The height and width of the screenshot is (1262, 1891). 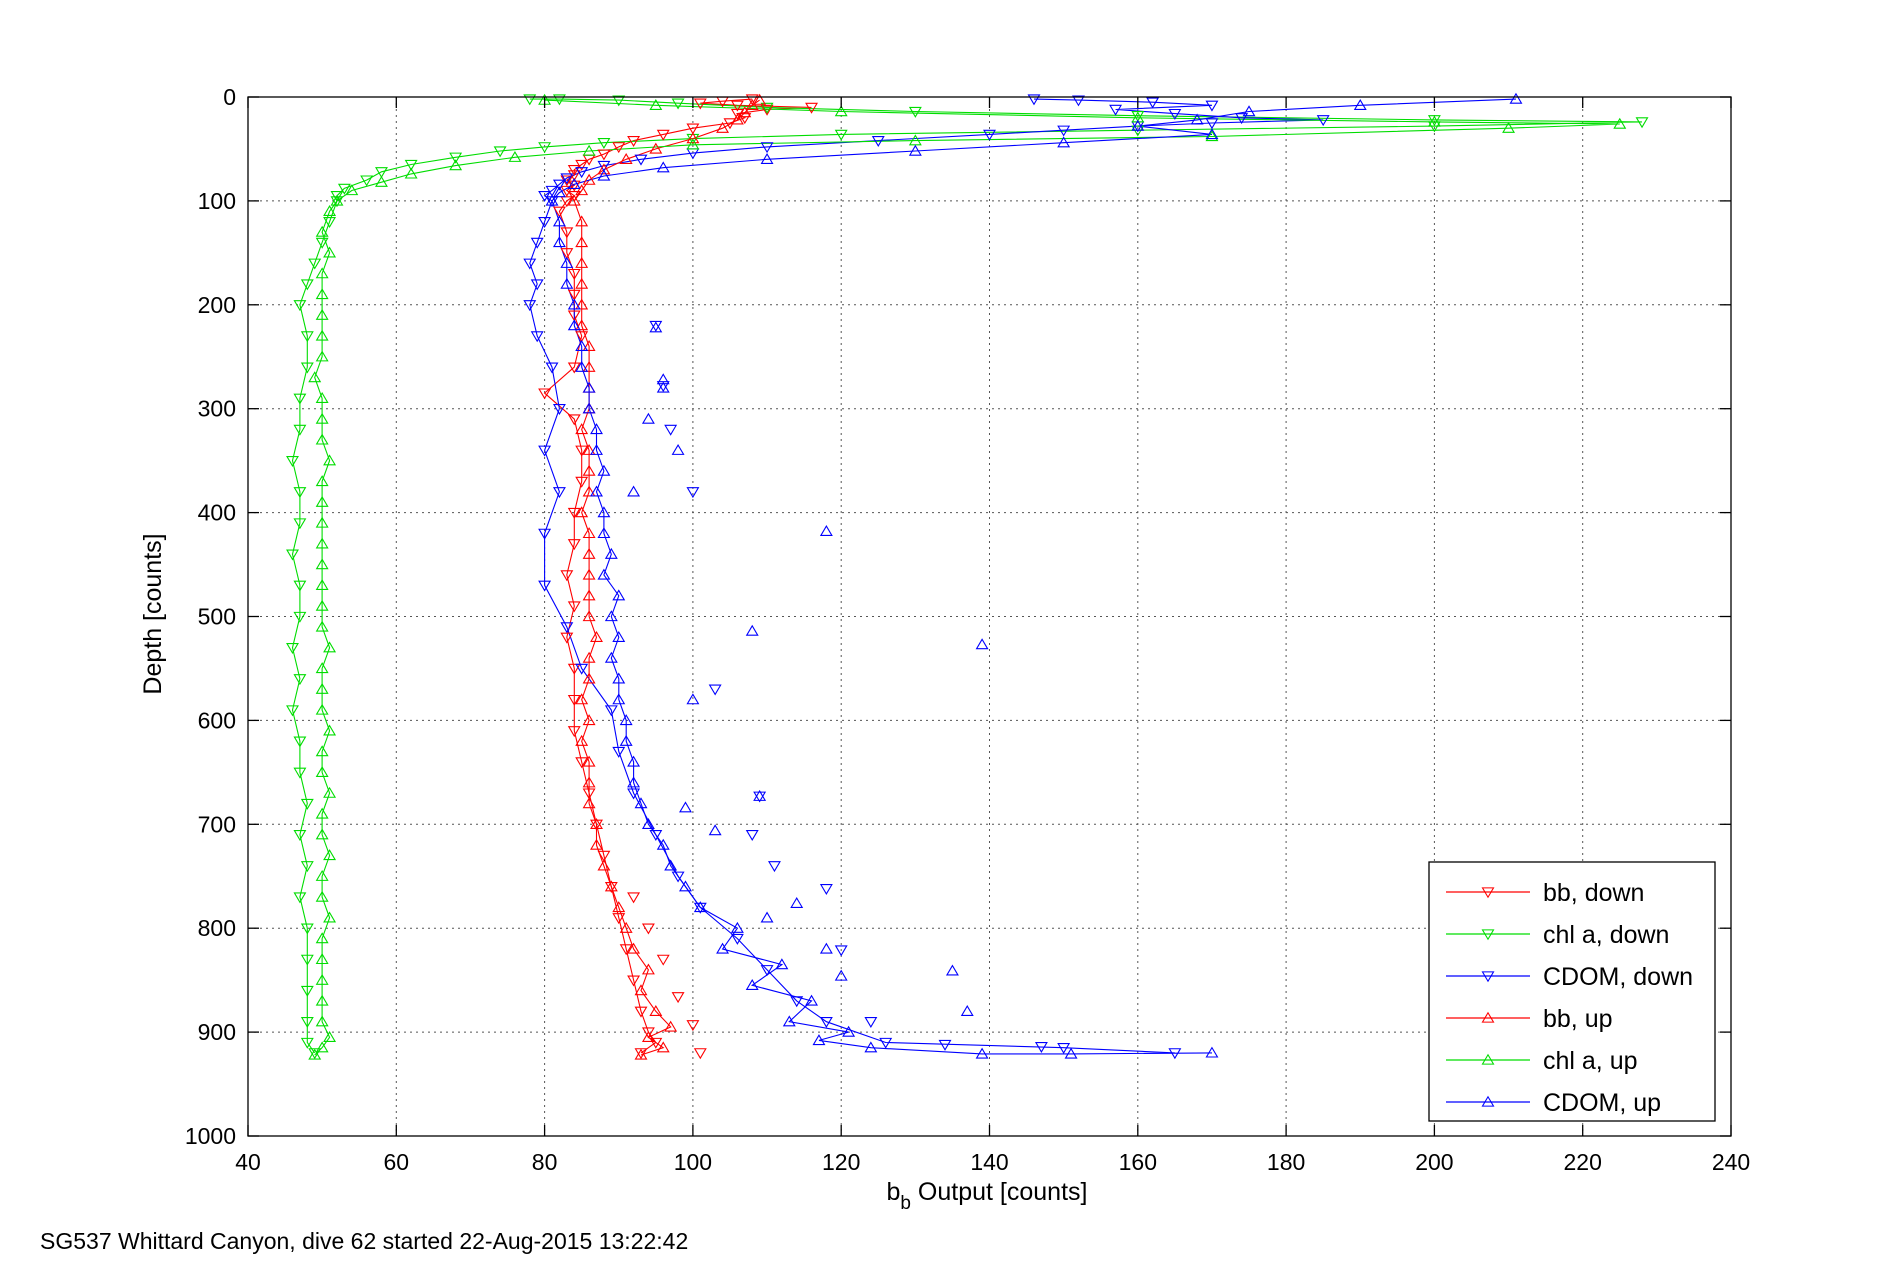 I want to click on x-tick-label: 80, so click(x=545, y=1162).